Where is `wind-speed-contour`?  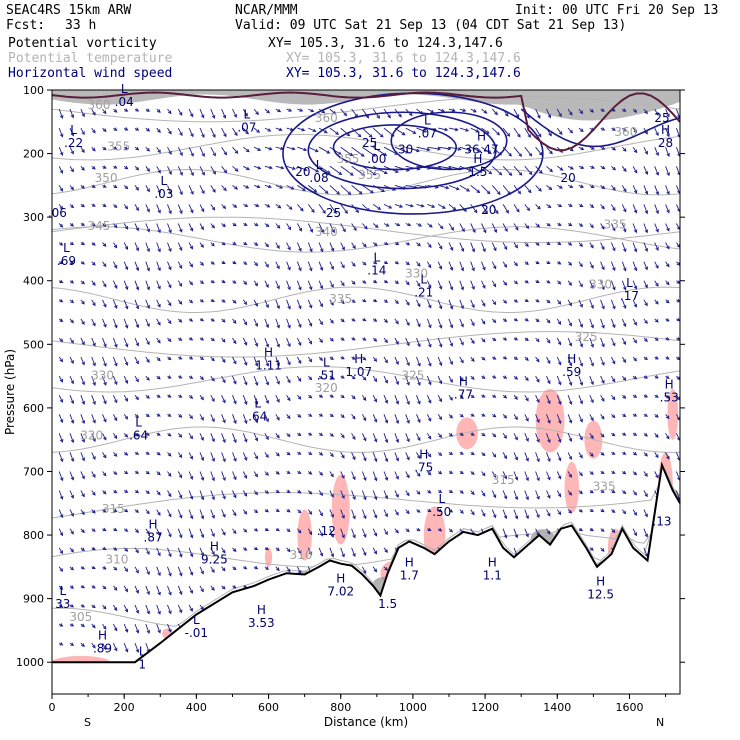
wind-speed-contour is located at coordinates (402, 150).